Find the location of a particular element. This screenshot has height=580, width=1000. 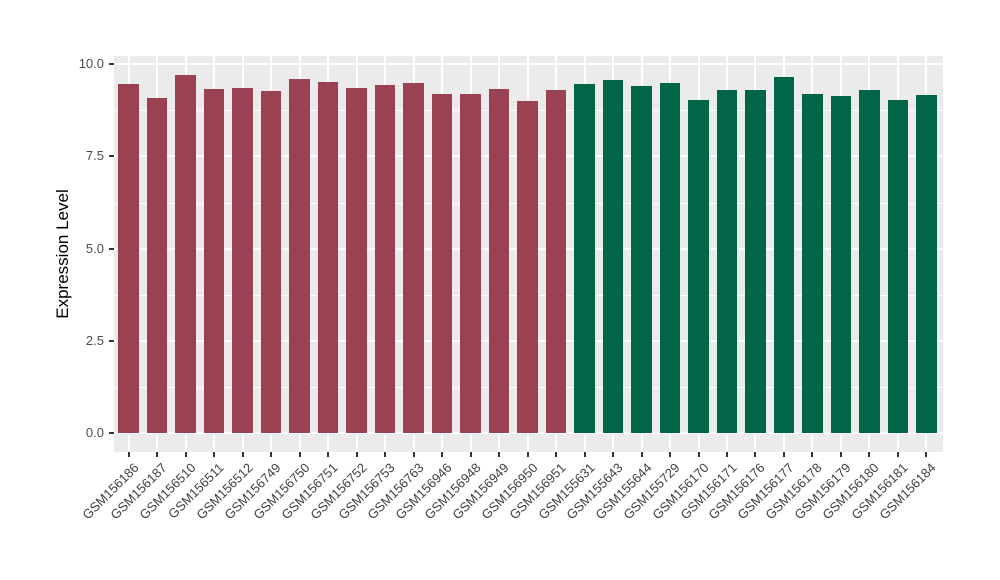

y-tick-label: 10.0 is located at coordinates (91, 64).